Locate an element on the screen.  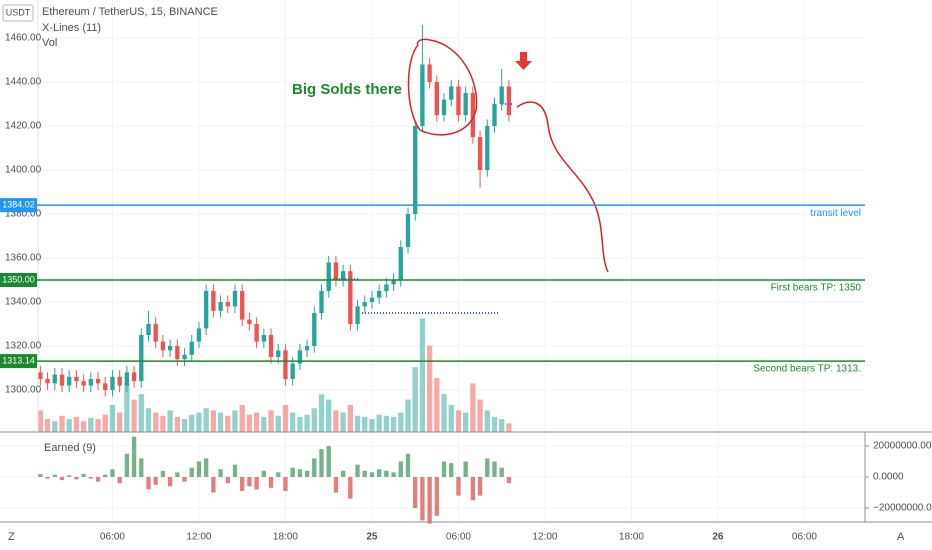
currency-badge is located at coordinates (18, 13).